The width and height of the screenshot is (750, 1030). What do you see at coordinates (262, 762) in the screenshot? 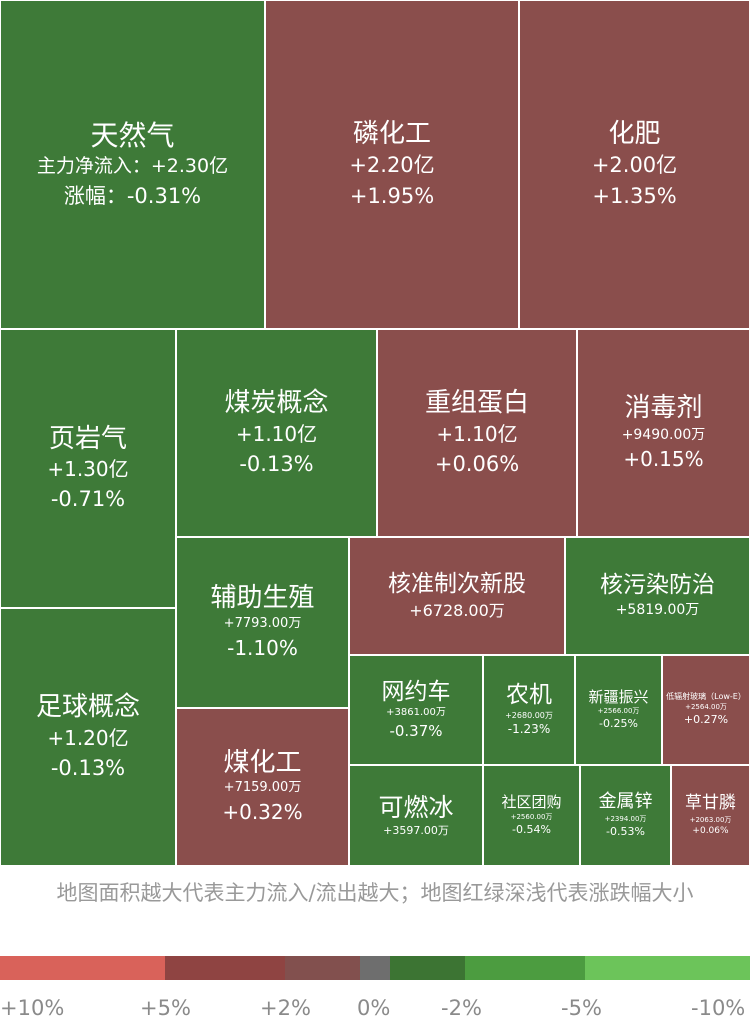
I see `tile-name: 煤化工` at bounding box center [262, 762].